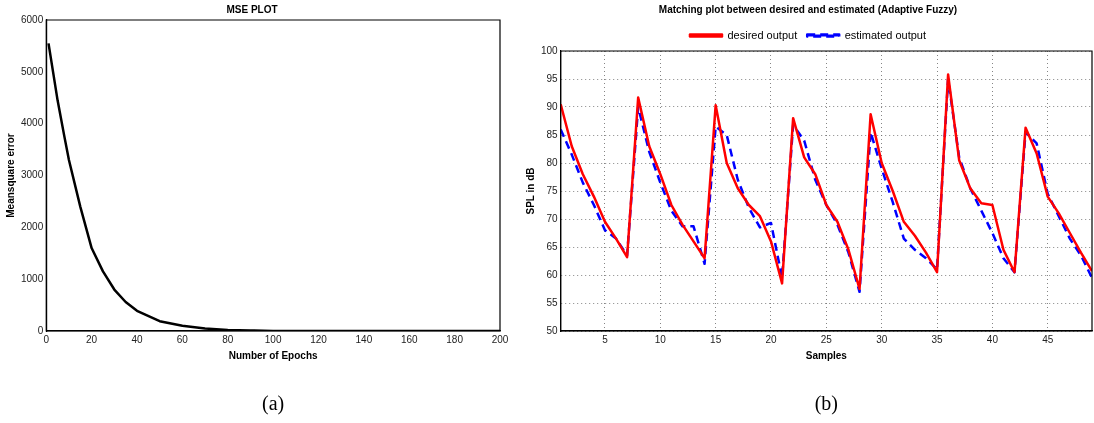  Describe the element at coordinates (1048, 339) in the screenshot. I see `x-tick-label: 45` at that location.